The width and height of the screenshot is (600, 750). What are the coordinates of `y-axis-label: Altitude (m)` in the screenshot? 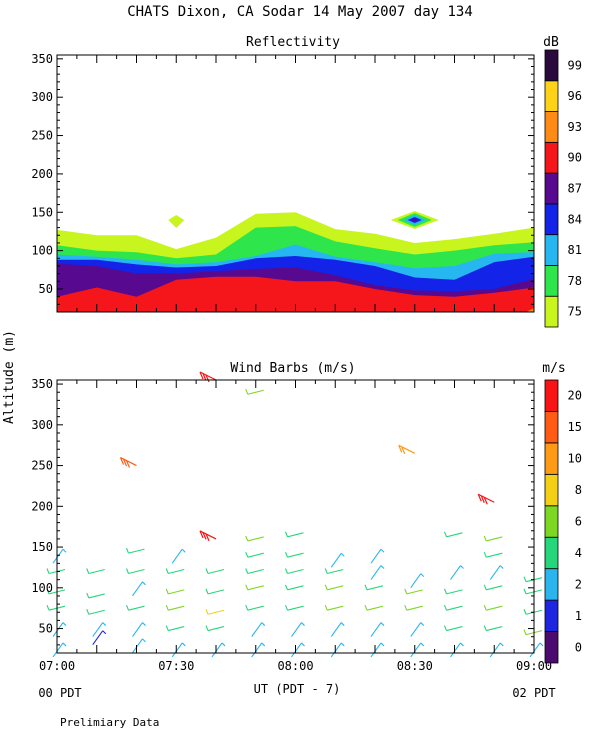 It's located at (9, 377).